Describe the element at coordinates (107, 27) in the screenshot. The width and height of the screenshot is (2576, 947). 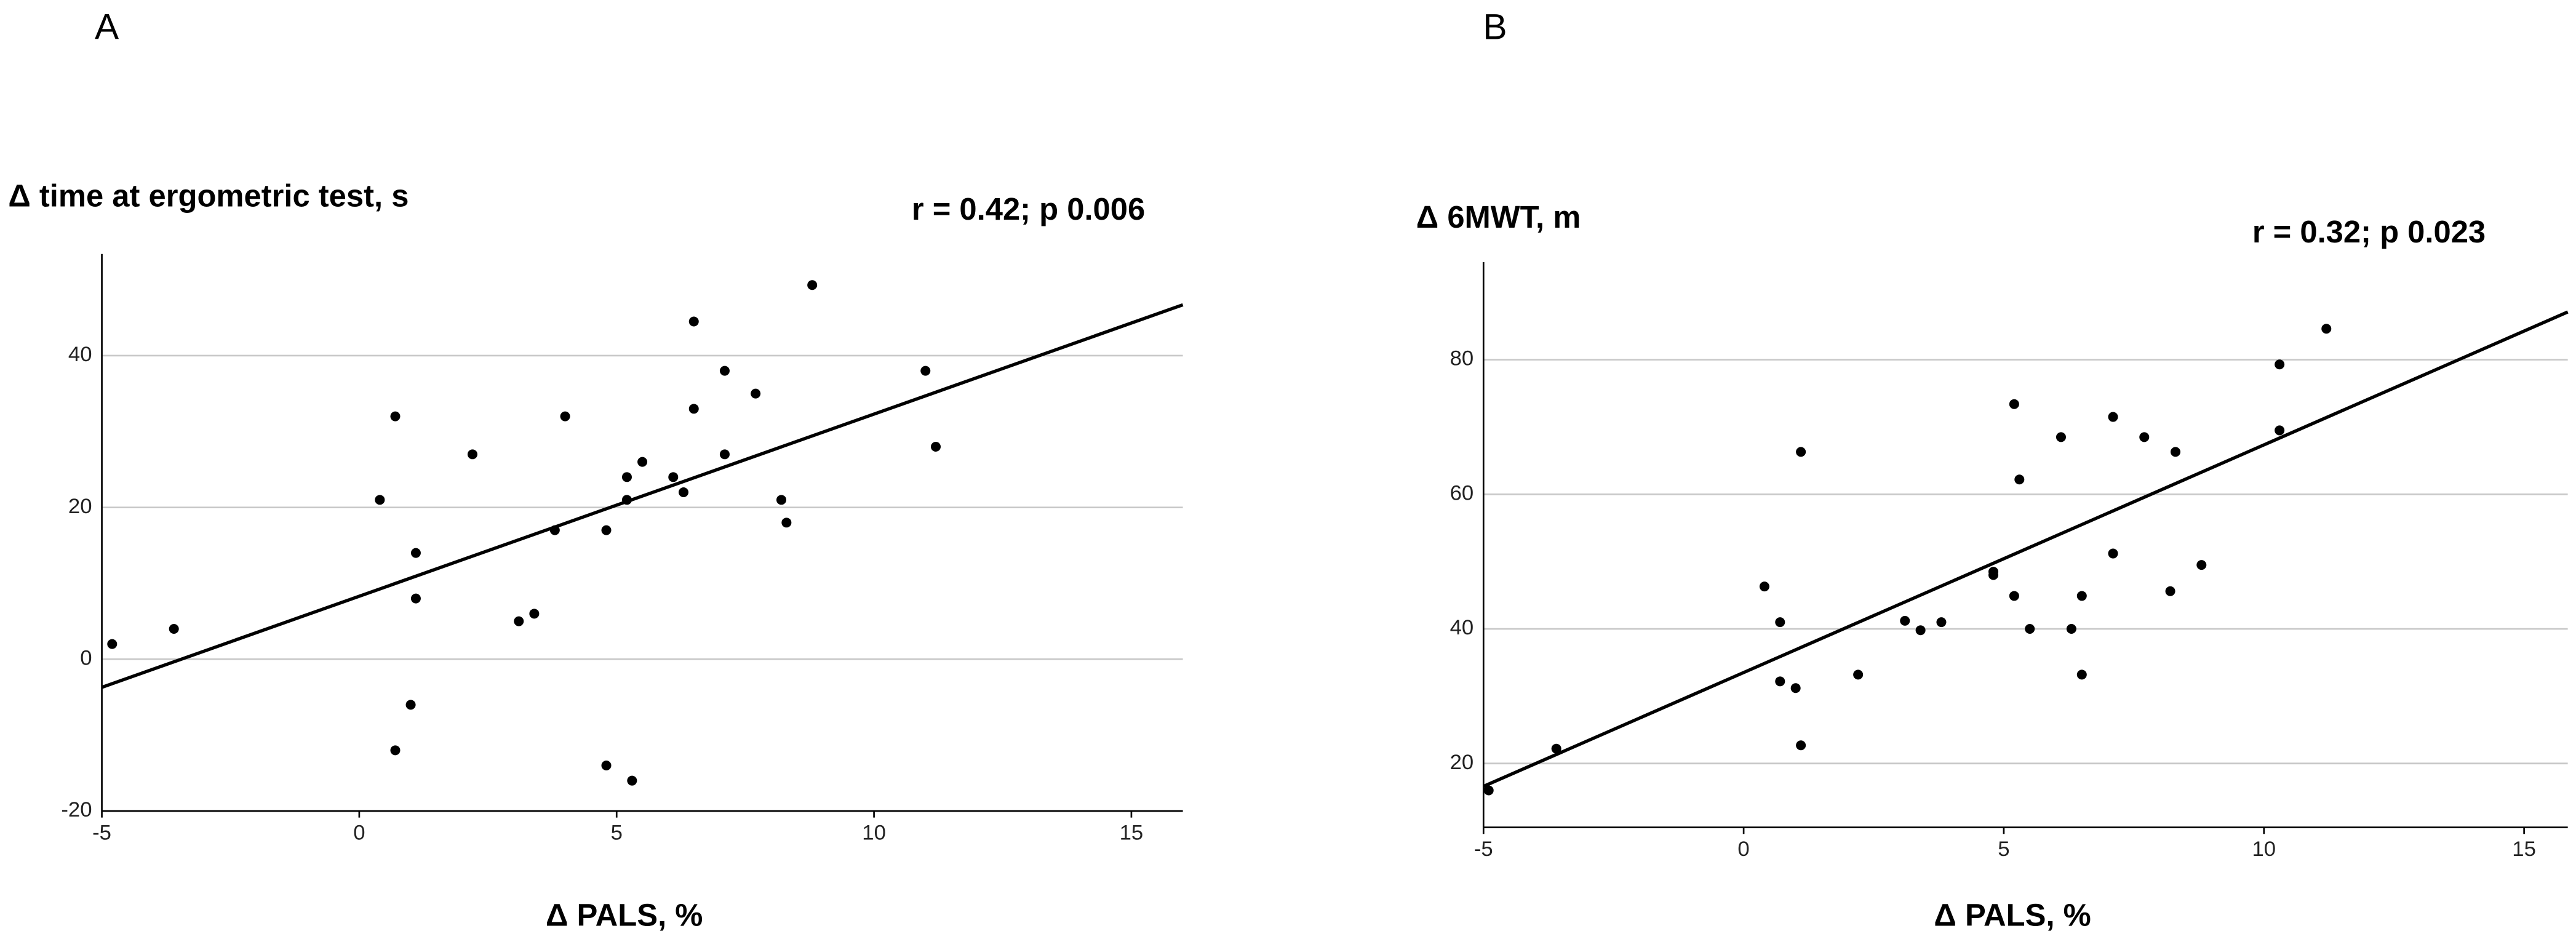
I see `panel-label: A` at that location.